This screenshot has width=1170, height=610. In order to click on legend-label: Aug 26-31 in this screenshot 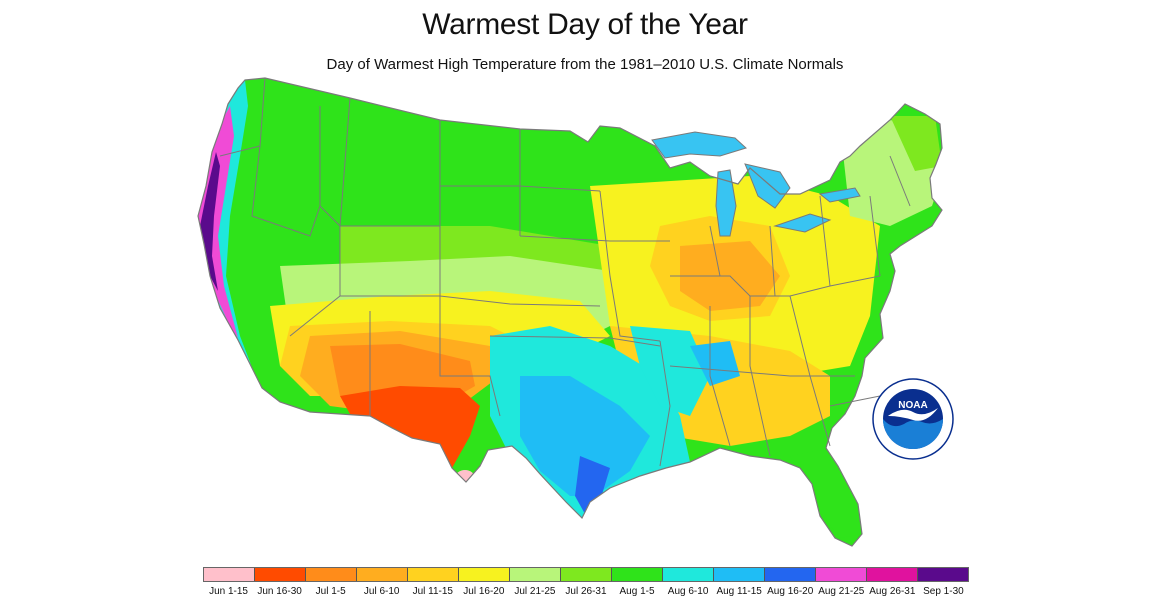, I will do `click(892, 591)`.